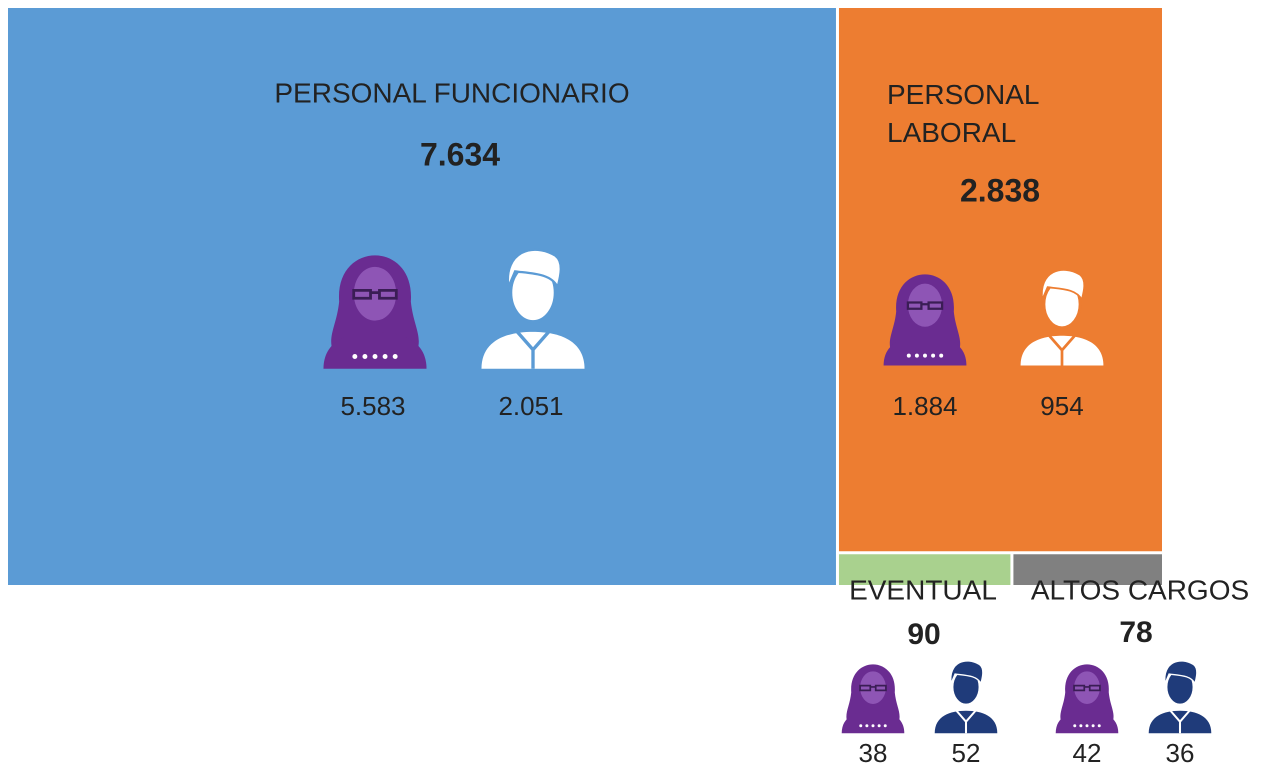 The image size is (1282, 766). I want to click on cell-total: 7.634, so click(460, 154).